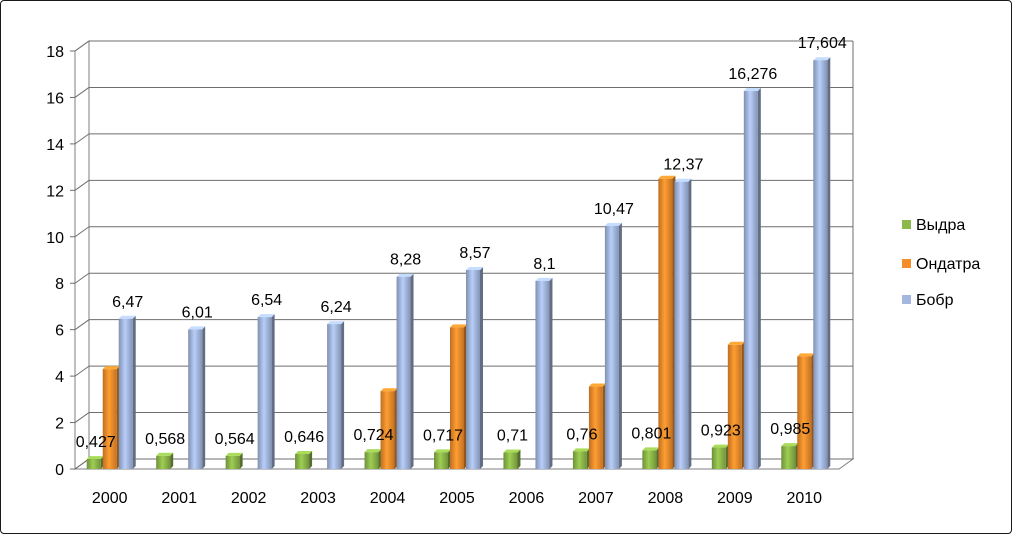 This screenshot has width=1012, height=535. What do you see at coordinates (735, 498) in the screenshot?
I see `x-tick-label: 2009` at bounding box center [735, 498].